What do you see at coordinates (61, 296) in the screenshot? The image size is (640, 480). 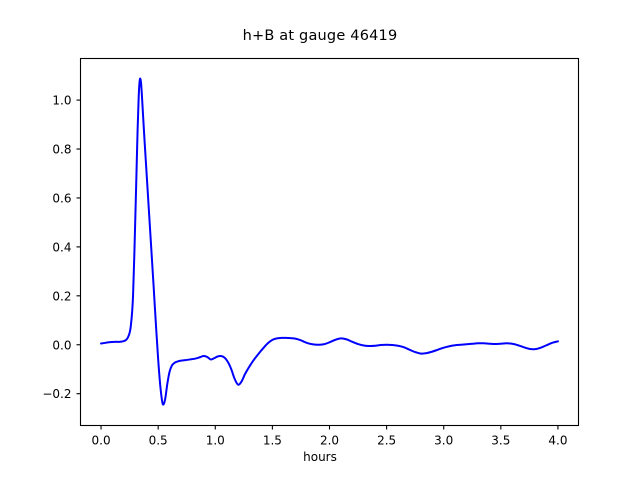 I see `y-tick-label: 0.2` at bounding box center [61, 296].